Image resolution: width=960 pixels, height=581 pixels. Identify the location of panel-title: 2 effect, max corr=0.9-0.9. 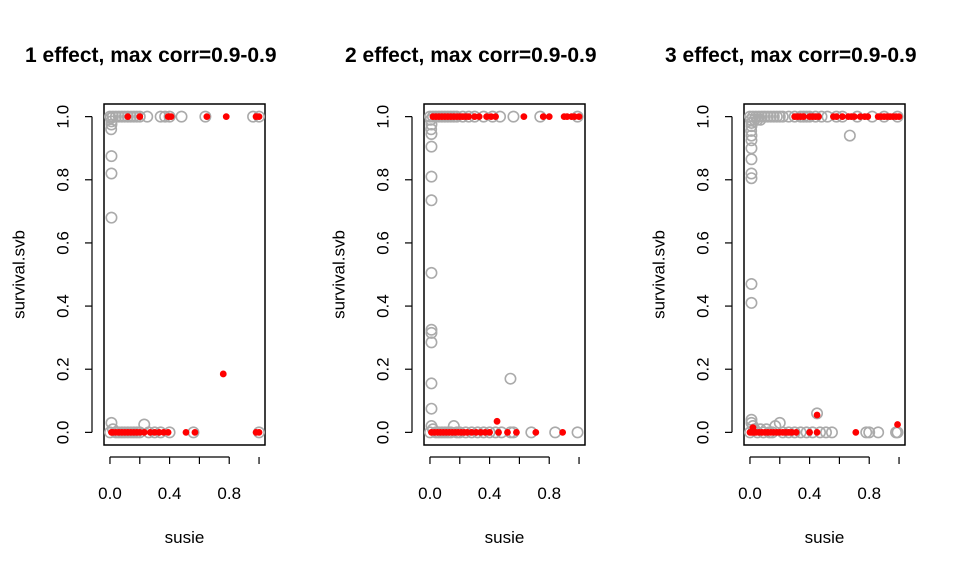
(471, 55).